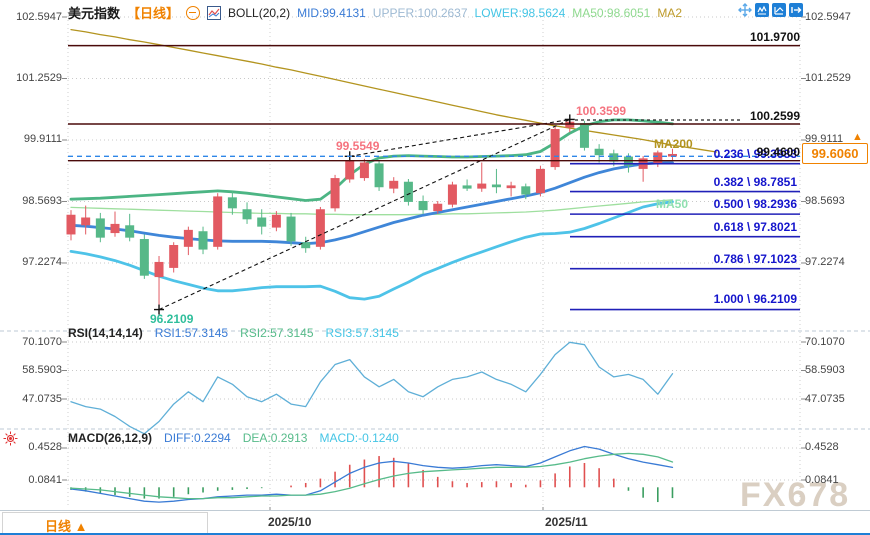 The width and height of the screenshot is (870, 535). I want to click on rsi-axis-label-right: 47.0735, so click(825, 398).